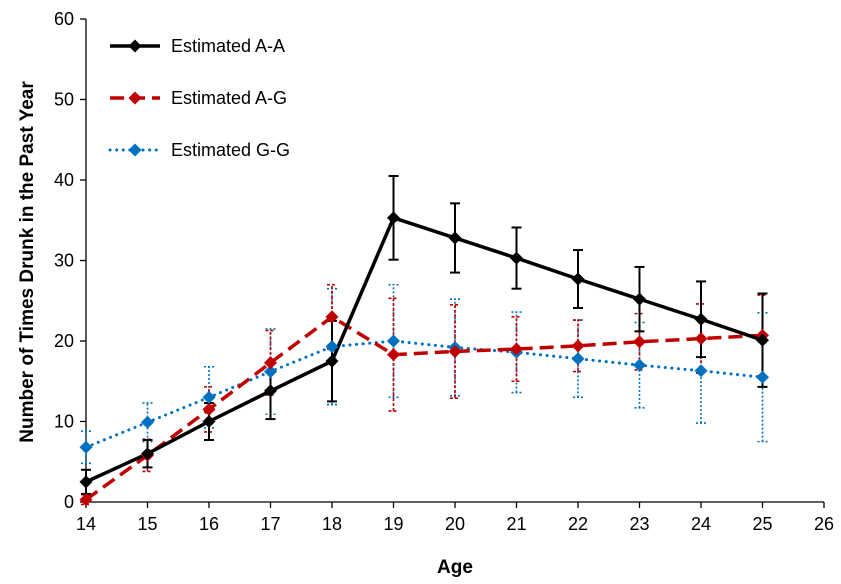  What do you see at coordinates (27, 262) in the screenshot?
I see `y-axis-title: Number of Times Drunk in the Past Year` at bounding box center [27, 262].